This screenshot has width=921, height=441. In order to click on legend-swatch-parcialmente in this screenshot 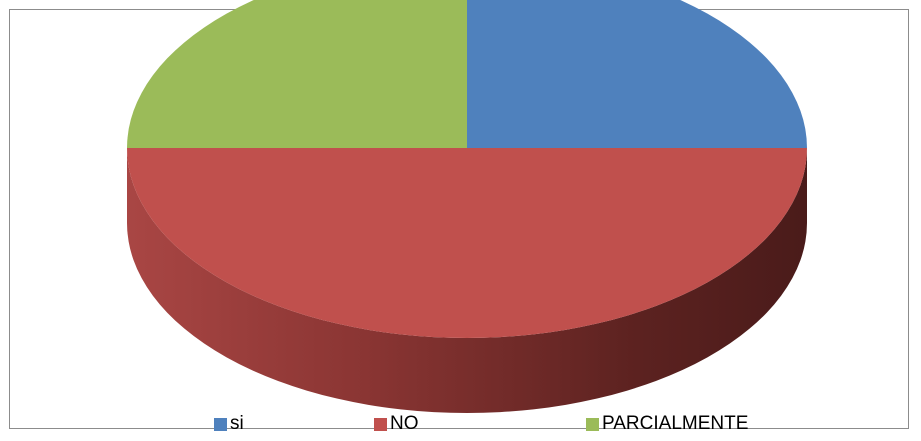, I will do `click(592, 424)`.